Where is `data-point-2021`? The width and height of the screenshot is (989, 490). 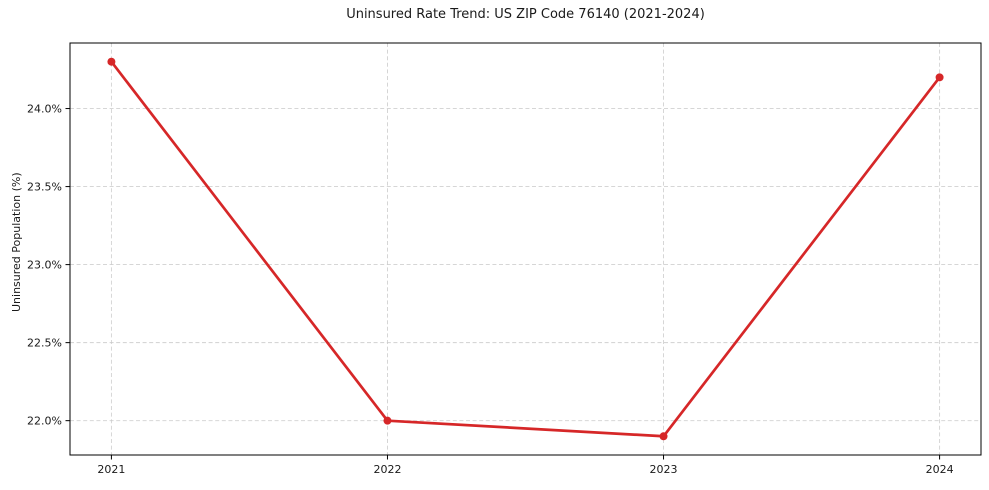
data-point-2021 is located at coordinates (111, 61).